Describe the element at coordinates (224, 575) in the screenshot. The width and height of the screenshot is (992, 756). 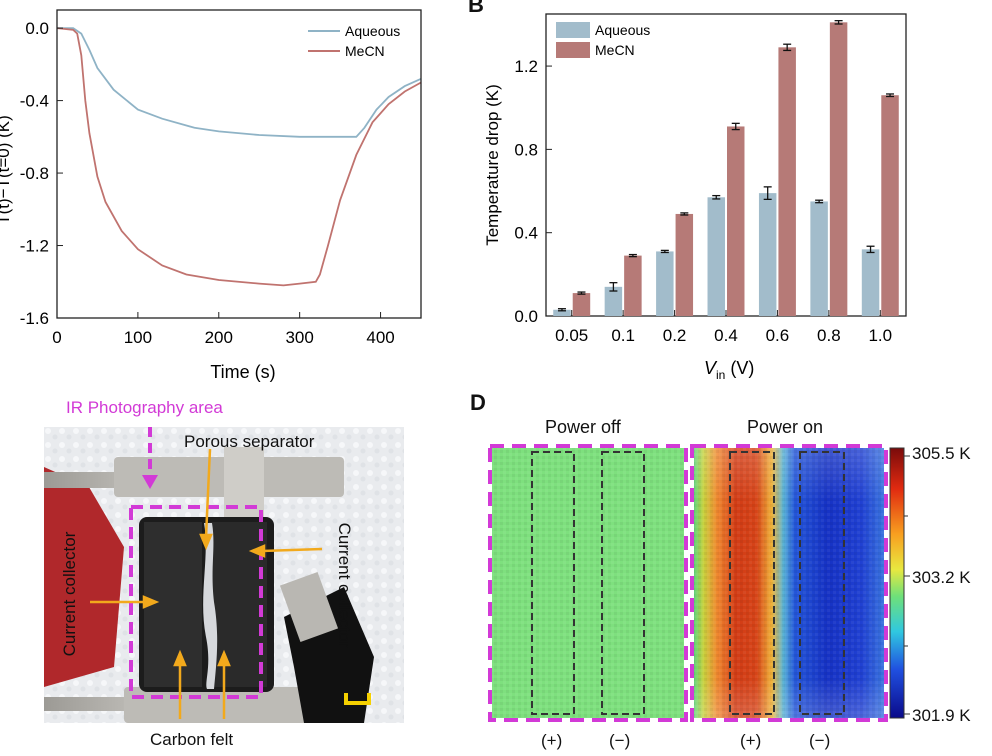
I see `panel-c-photo` at that location.